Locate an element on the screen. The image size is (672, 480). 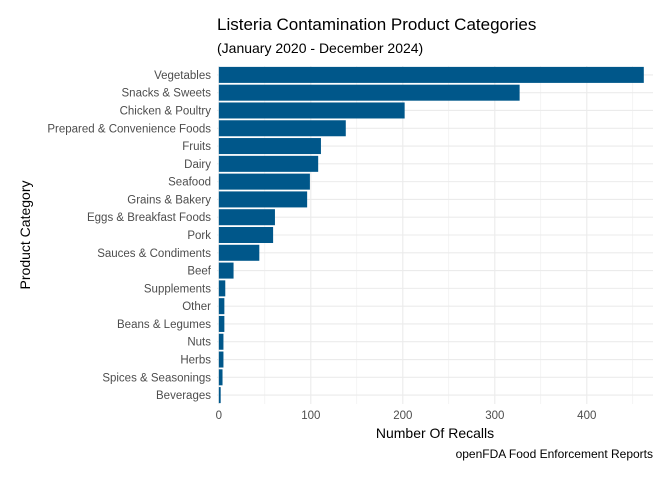
x-tick-label: 200 is located at coordinates (402, 416).